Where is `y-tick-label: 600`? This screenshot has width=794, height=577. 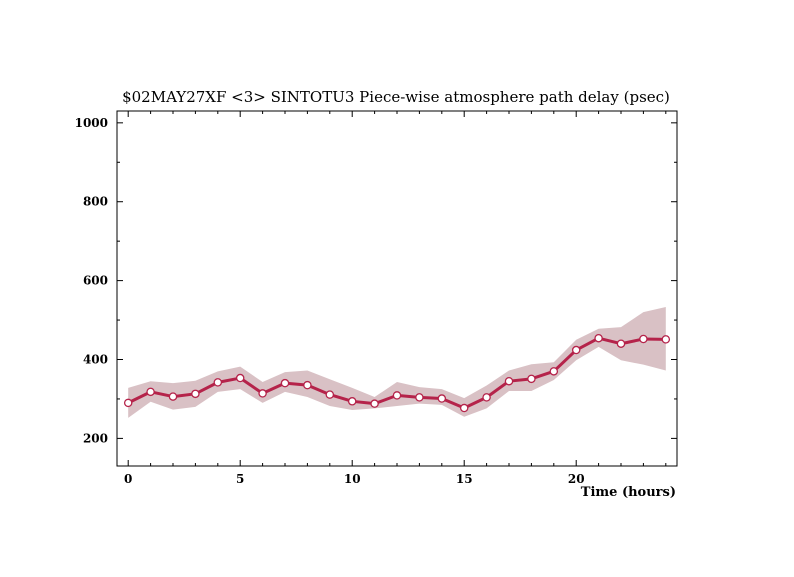 y-tick-label: 600 is located at coordinates (95, 281).